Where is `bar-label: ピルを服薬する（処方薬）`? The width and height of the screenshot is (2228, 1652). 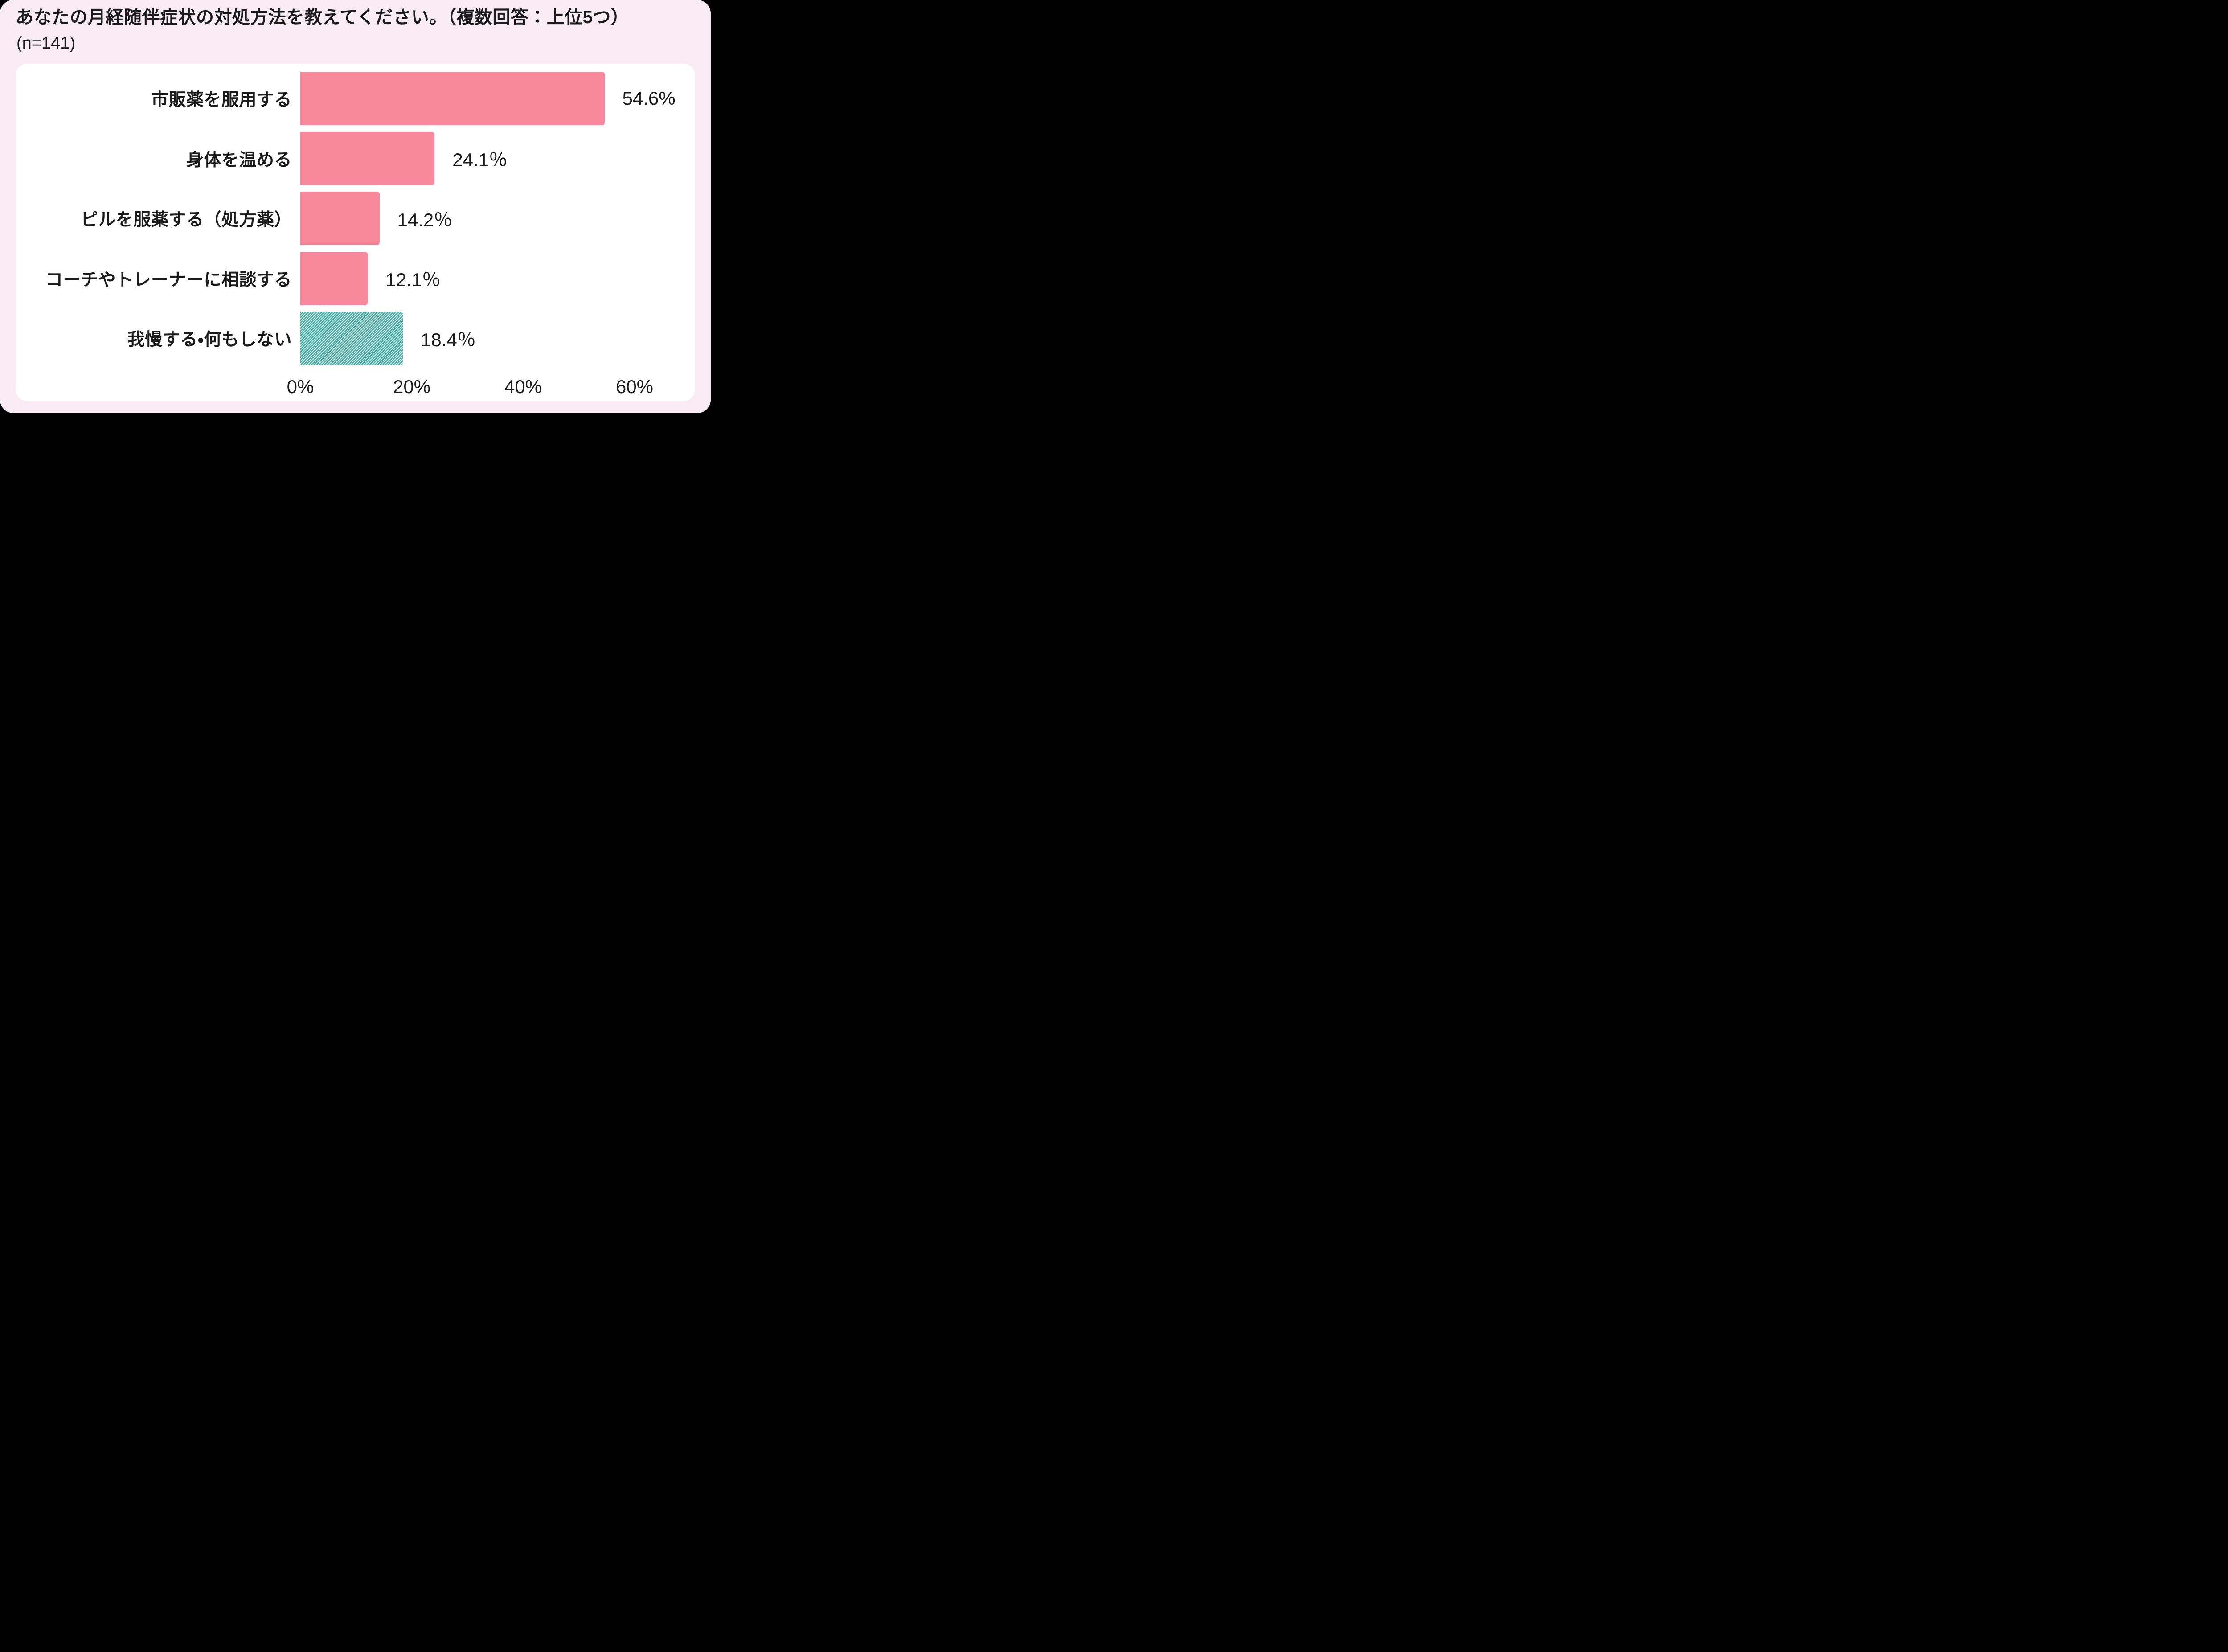
bar-label: ピルを服薬する（処方薬） is located at coordinates (186, 220).